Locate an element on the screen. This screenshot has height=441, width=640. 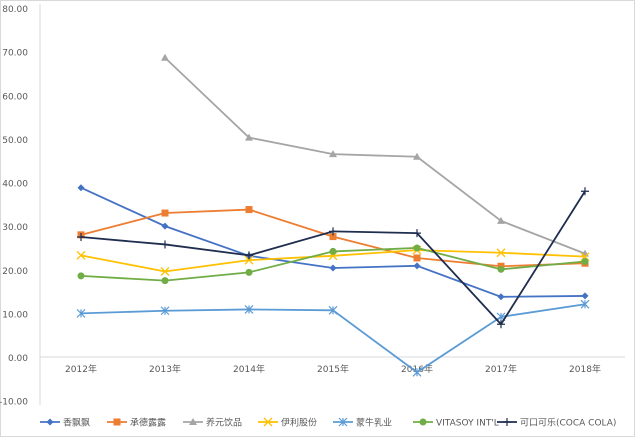
legend-item: 承德露露 is located at coordinates (136, 423).